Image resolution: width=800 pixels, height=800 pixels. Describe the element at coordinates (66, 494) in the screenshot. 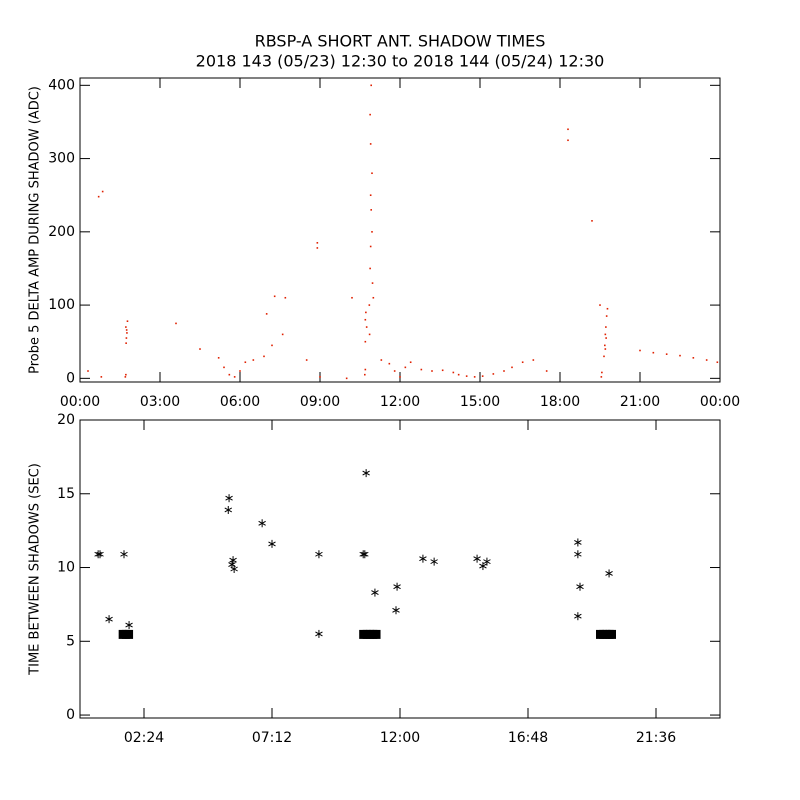

I see `y-tick-label: 15` at that location.